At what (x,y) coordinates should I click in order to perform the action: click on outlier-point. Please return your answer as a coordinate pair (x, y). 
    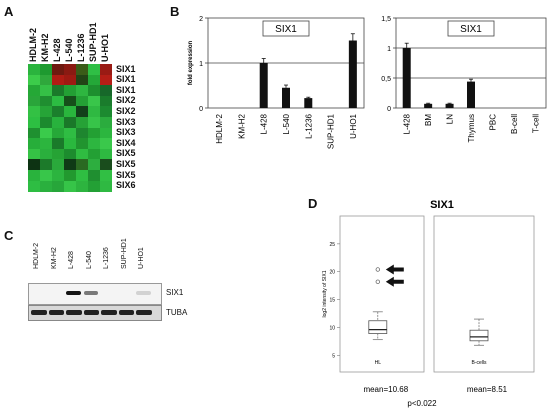
    Looking at the image, I should click on (377, 281).